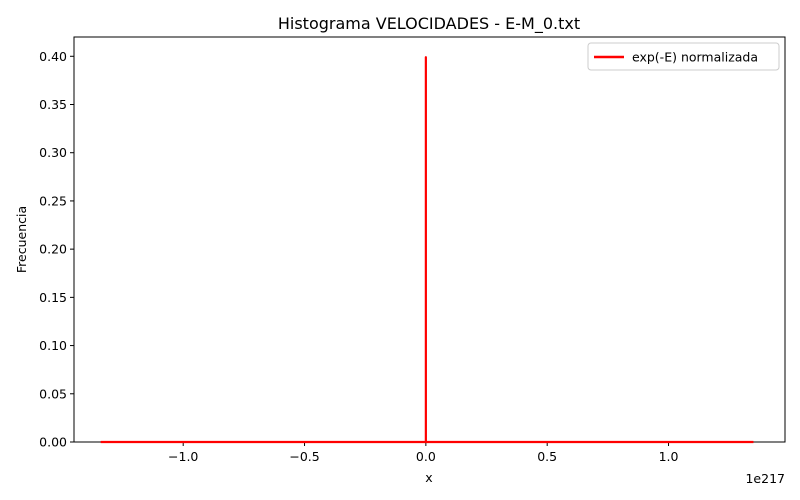  Describe the element at coordinates (669, 456) in the screenshot. I see `x-tick-label: 1.0` at that location.